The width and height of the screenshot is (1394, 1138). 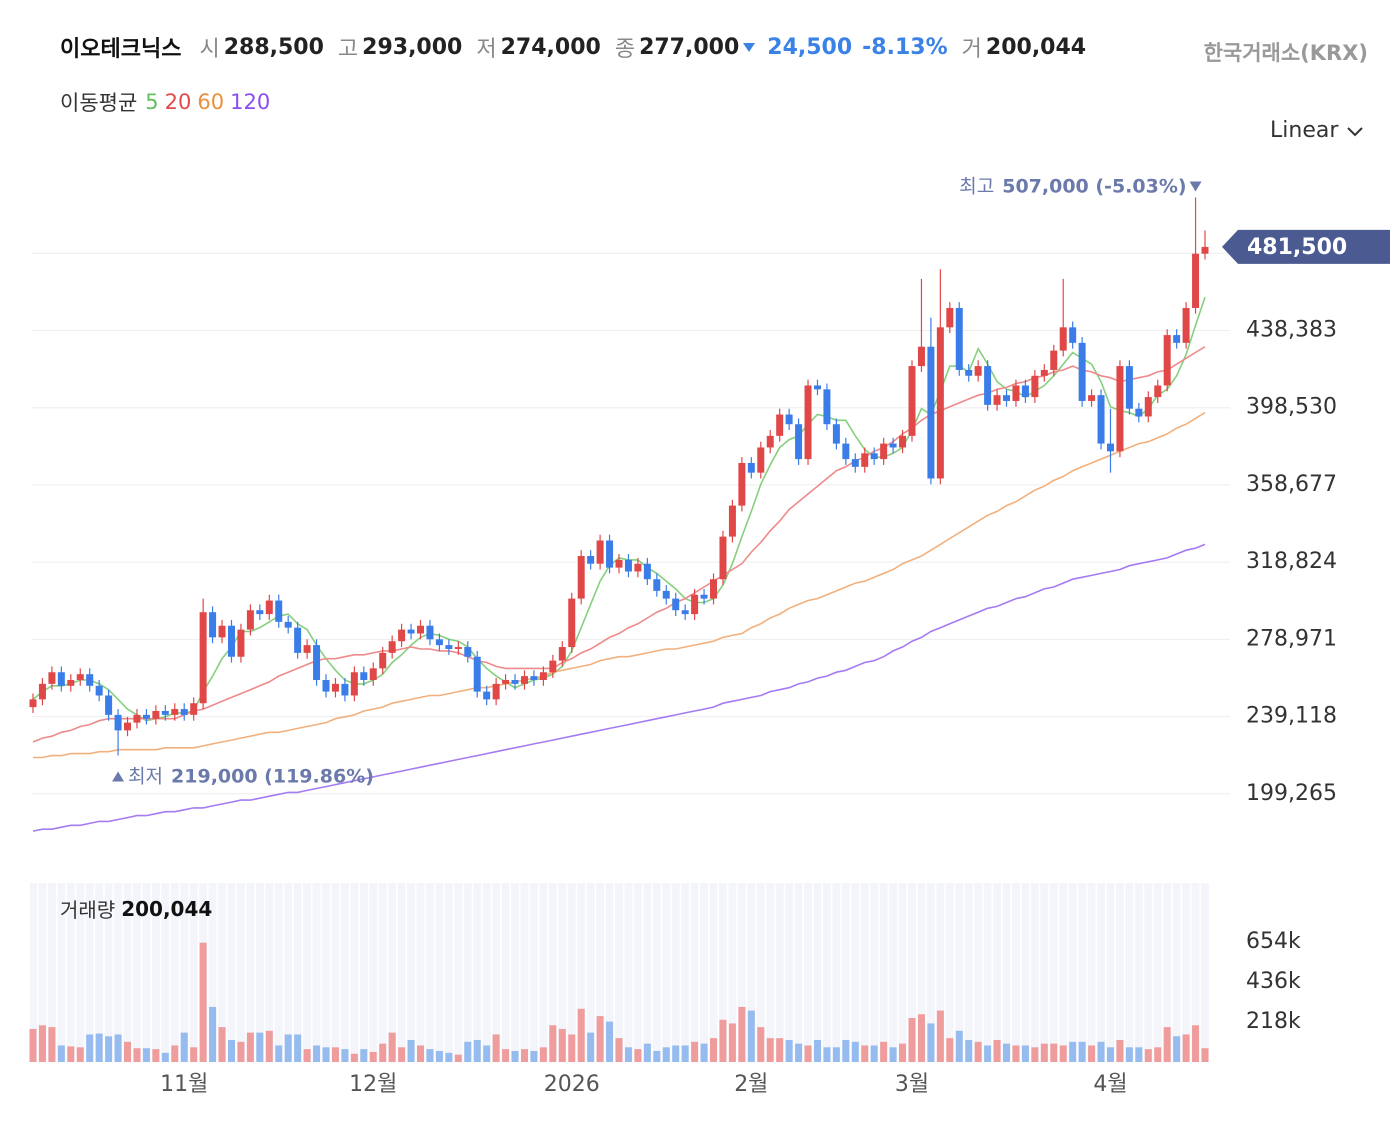 What do you see at coordinates (209, 49) in the screenshot?
I see `open-label: 시` at bounding box center [209, 49].